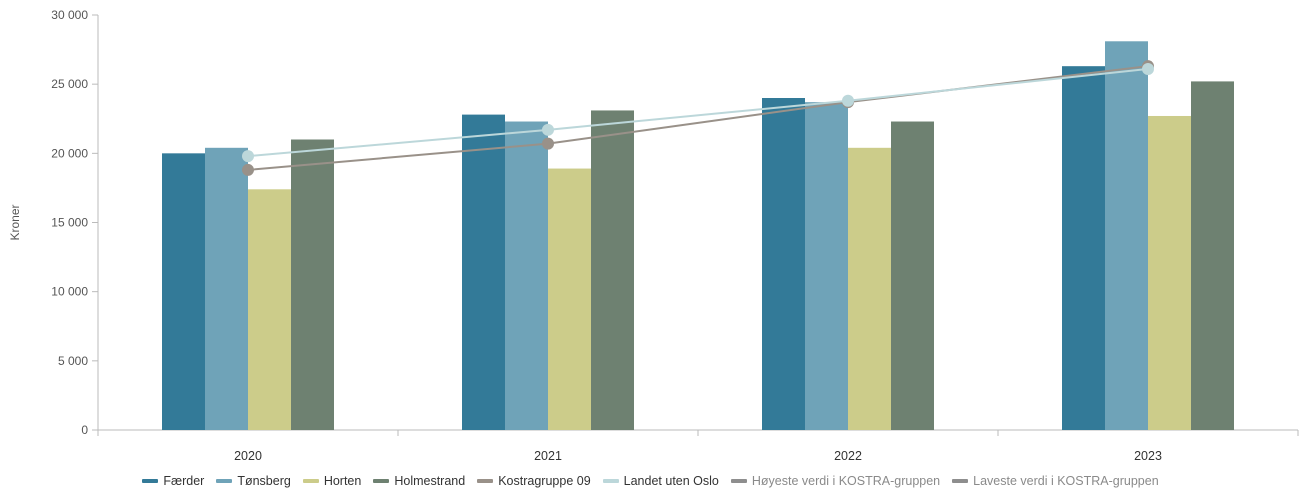 This screenshot has width=1301, height=497. I want to click on legend-item: Kostragruppe 09, so click(534, 481).